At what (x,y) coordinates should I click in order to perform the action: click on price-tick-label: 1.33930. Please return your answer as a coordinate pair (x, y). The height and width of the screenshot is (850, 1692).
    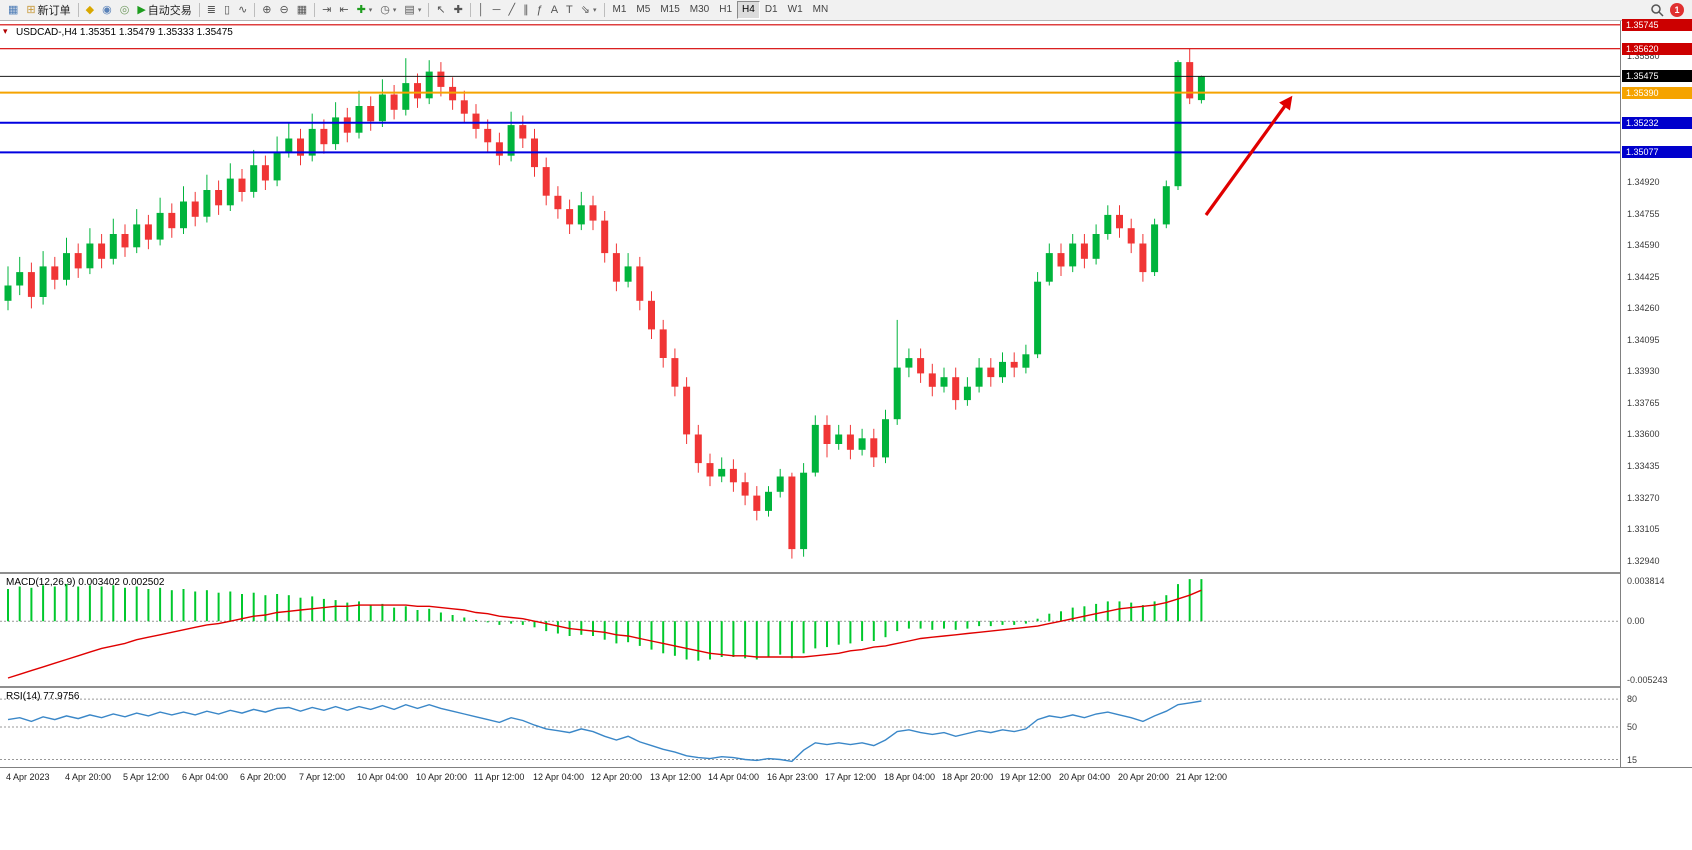
    Looking at the image, I should click on (1643, 371).